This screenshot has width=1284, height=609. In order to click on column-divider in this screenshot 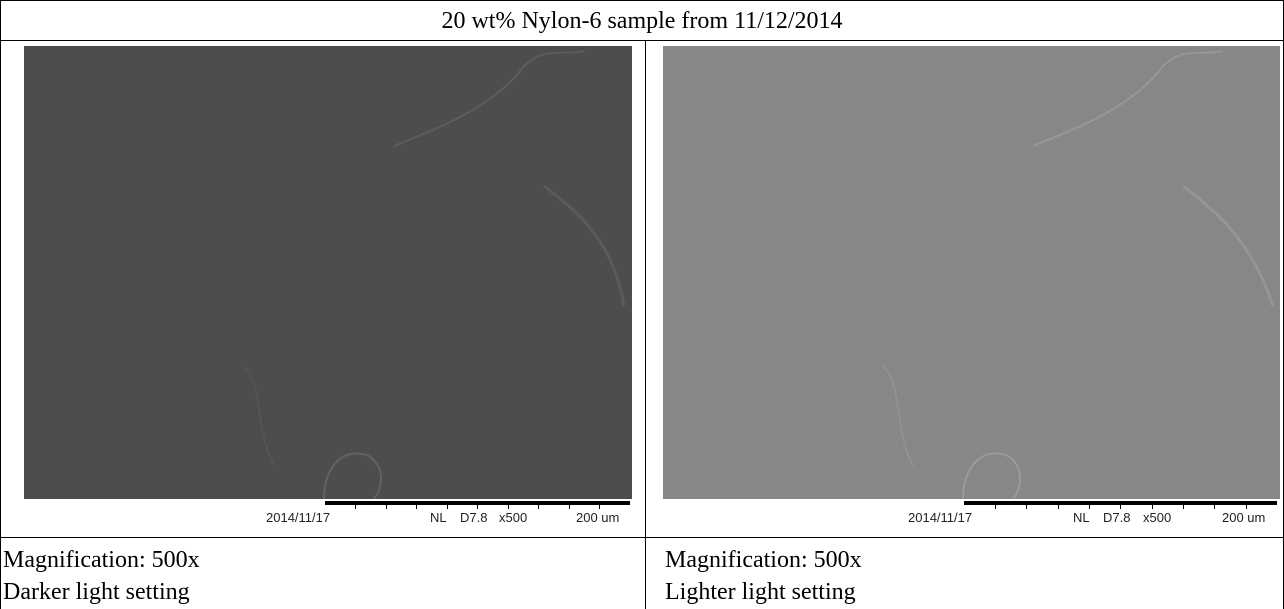, I will do `click(645, 324)`.